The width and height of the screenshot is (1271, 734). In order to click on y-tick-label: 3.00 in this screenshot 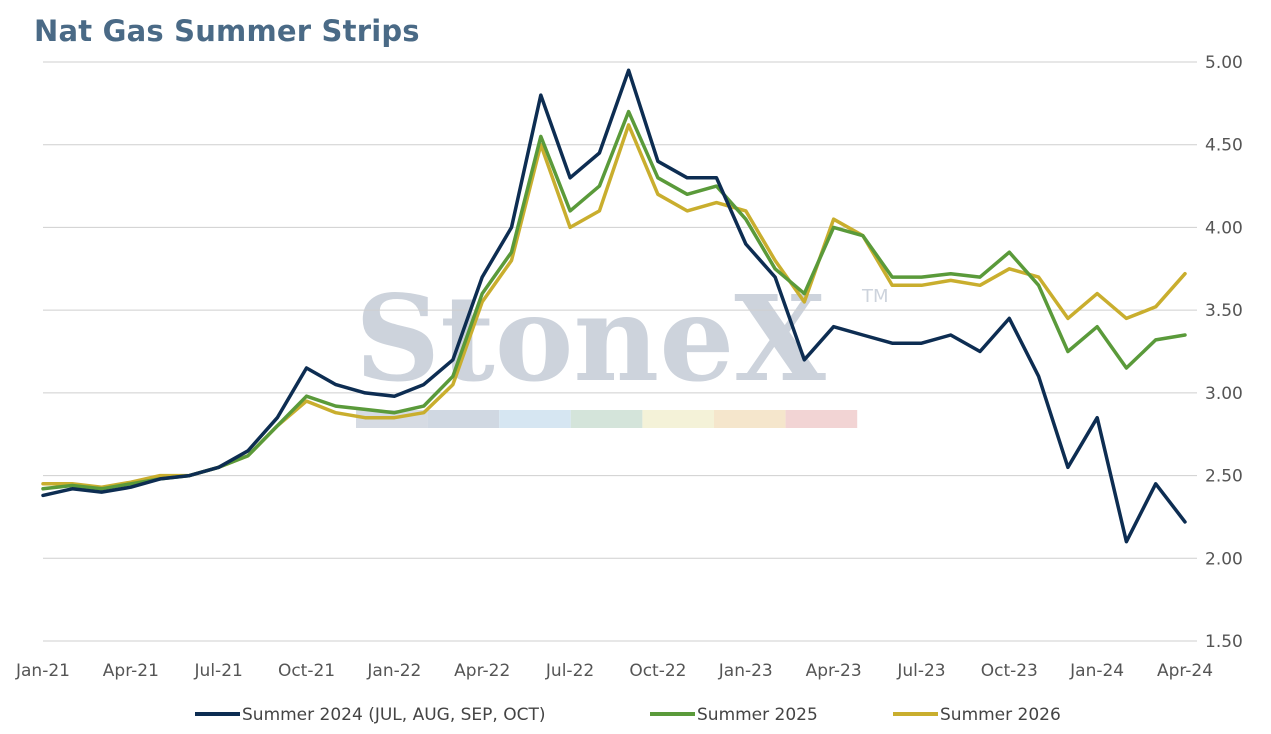, I will do `click(1224, 394)`.